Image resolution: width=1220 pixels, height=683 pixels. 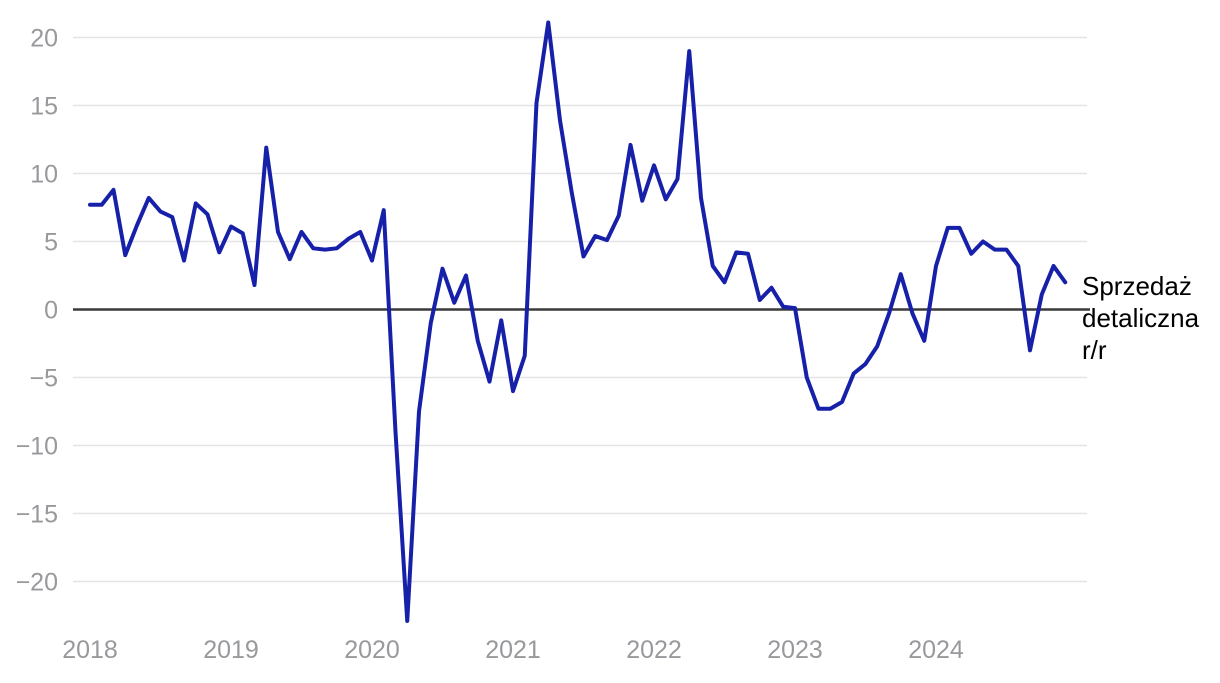 I want to click on x-tick-label: 2020, so click(x=372, y=650).